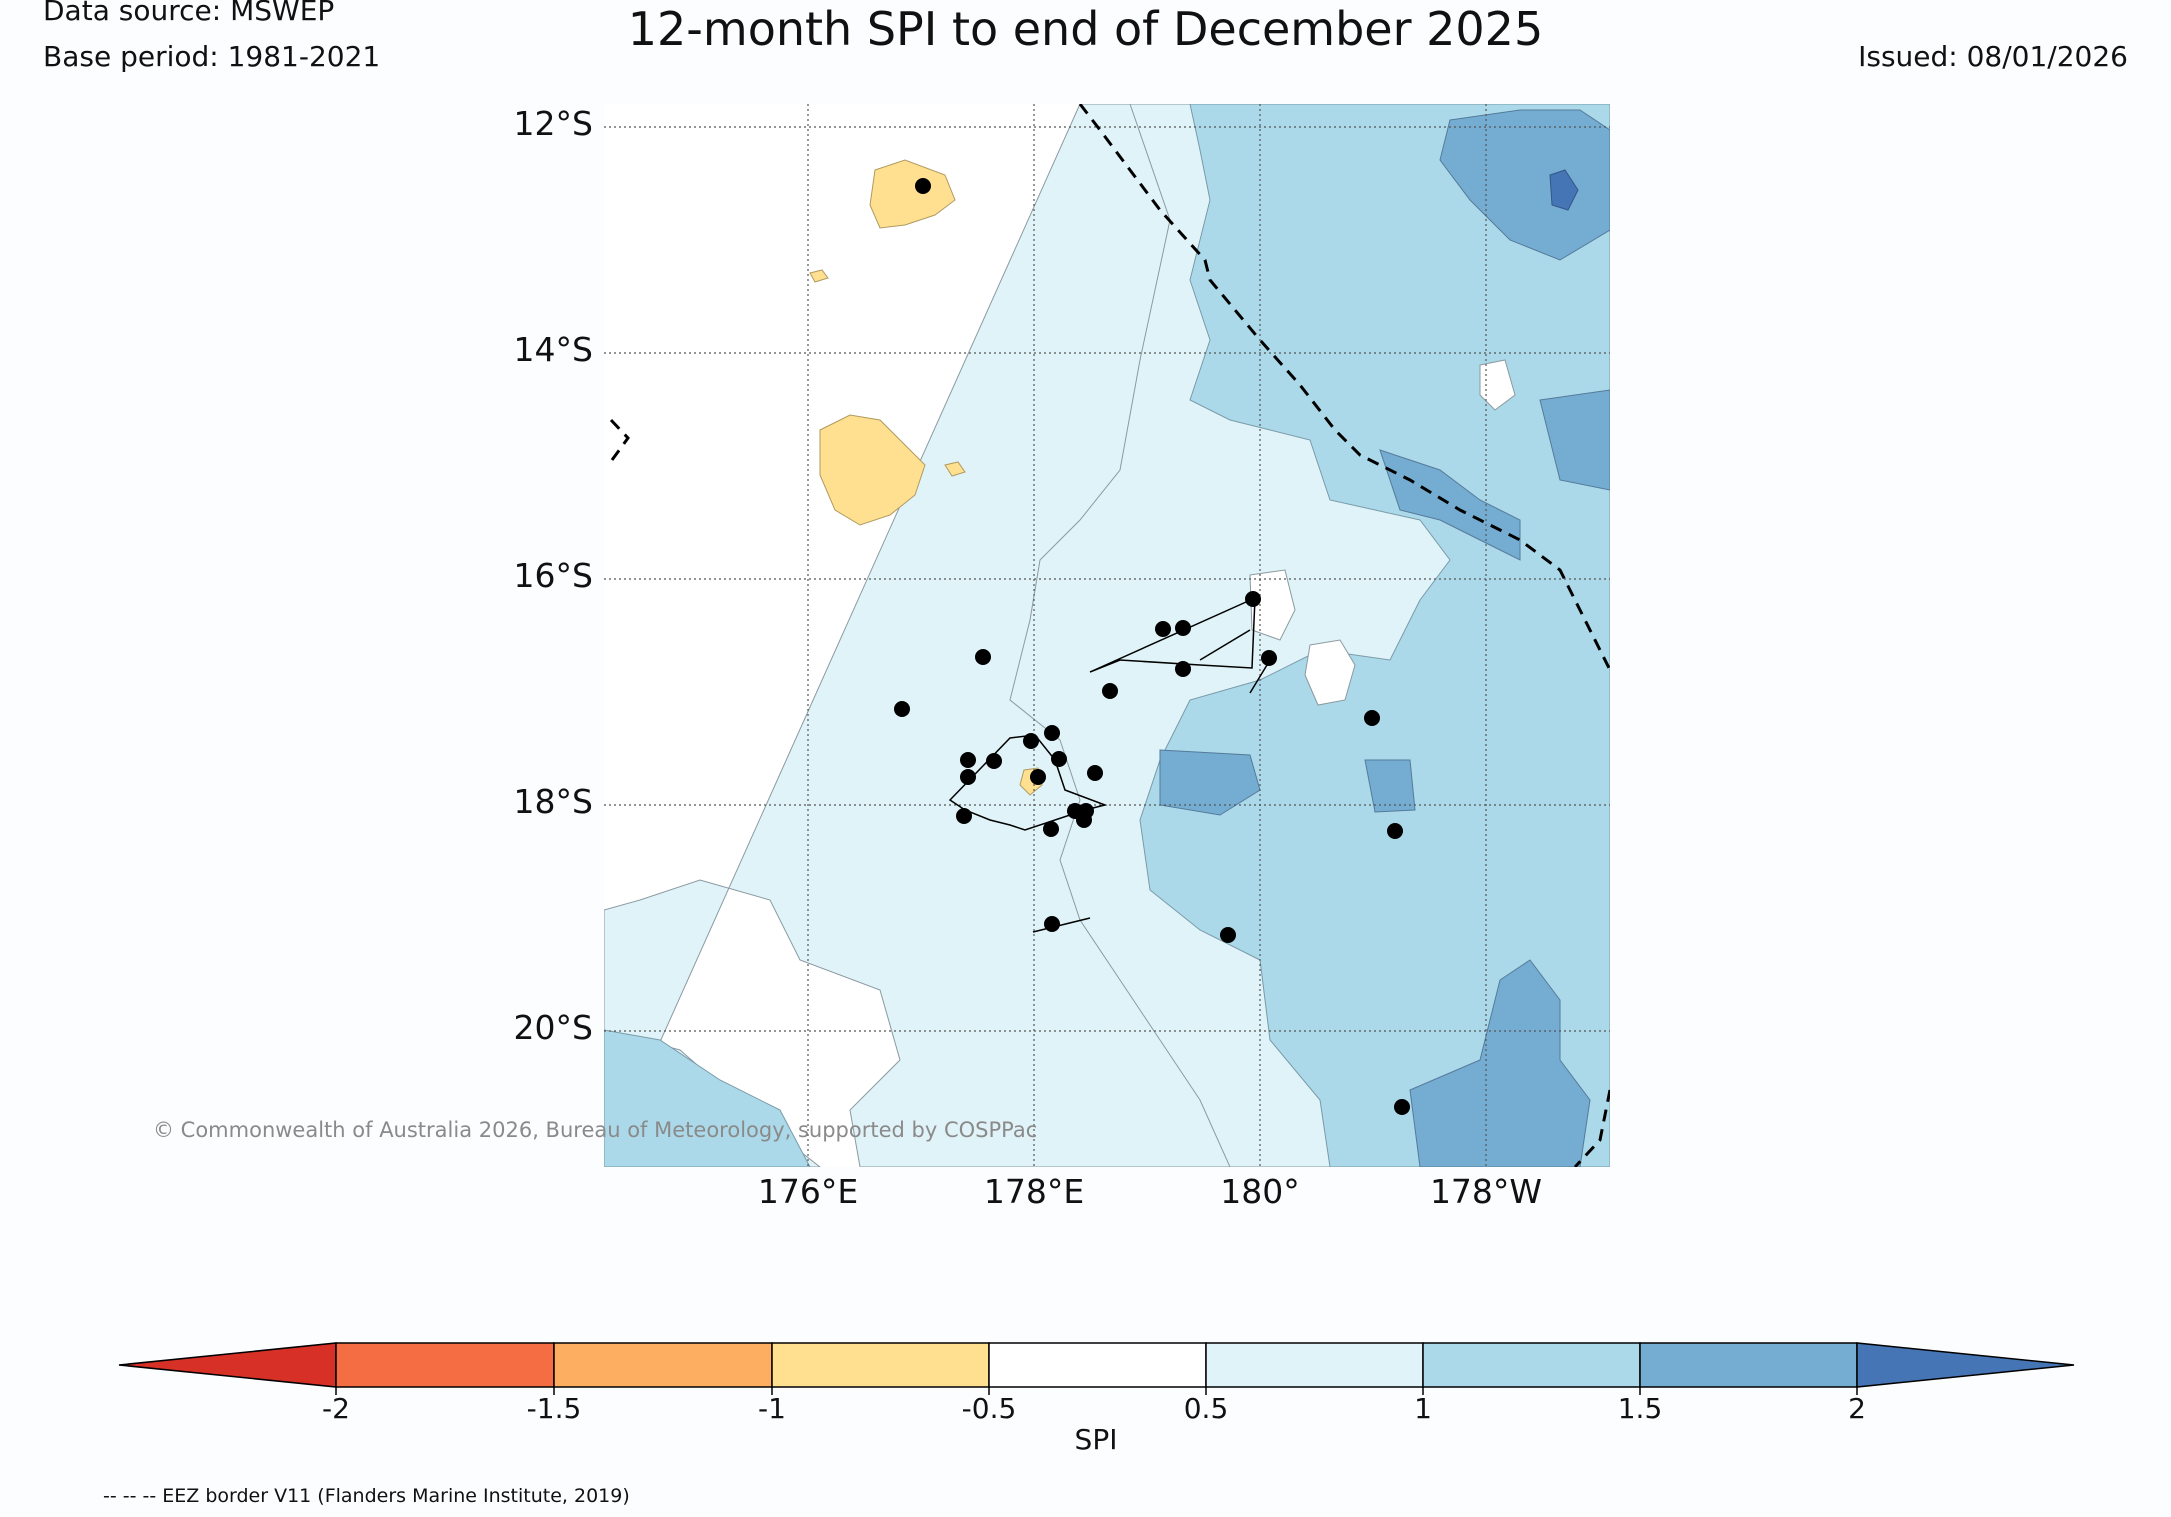 The width and height of the screenshot is (2171, 1517). What do you see at coordinates (336, 1408) in the screenshot?
I see `colorbar-tick-label: -2` at bounding box center [336, 1408].